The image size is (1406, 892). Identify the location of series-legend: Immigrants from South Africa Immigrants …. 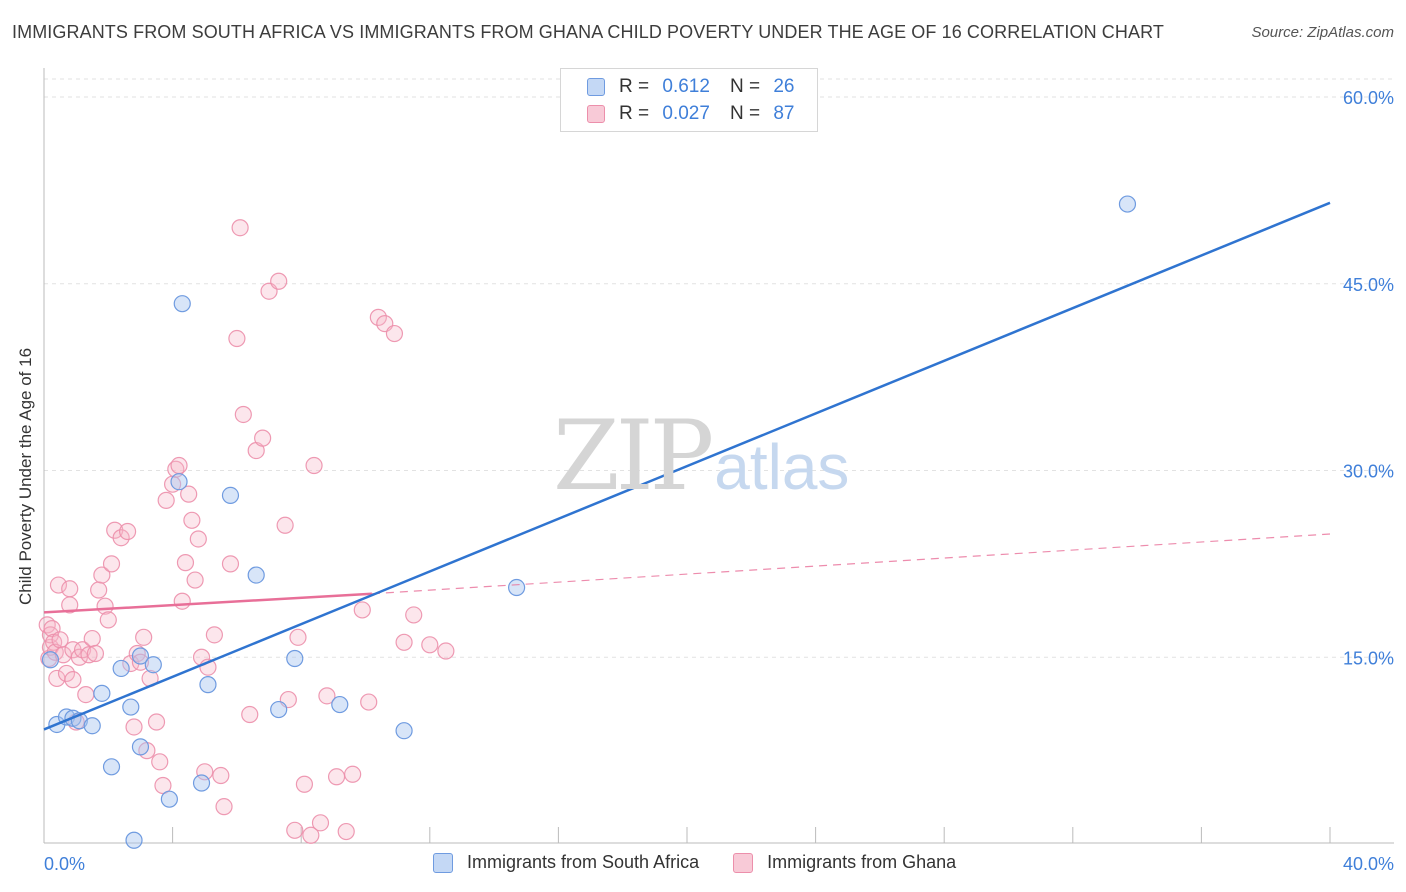
(711, 862).